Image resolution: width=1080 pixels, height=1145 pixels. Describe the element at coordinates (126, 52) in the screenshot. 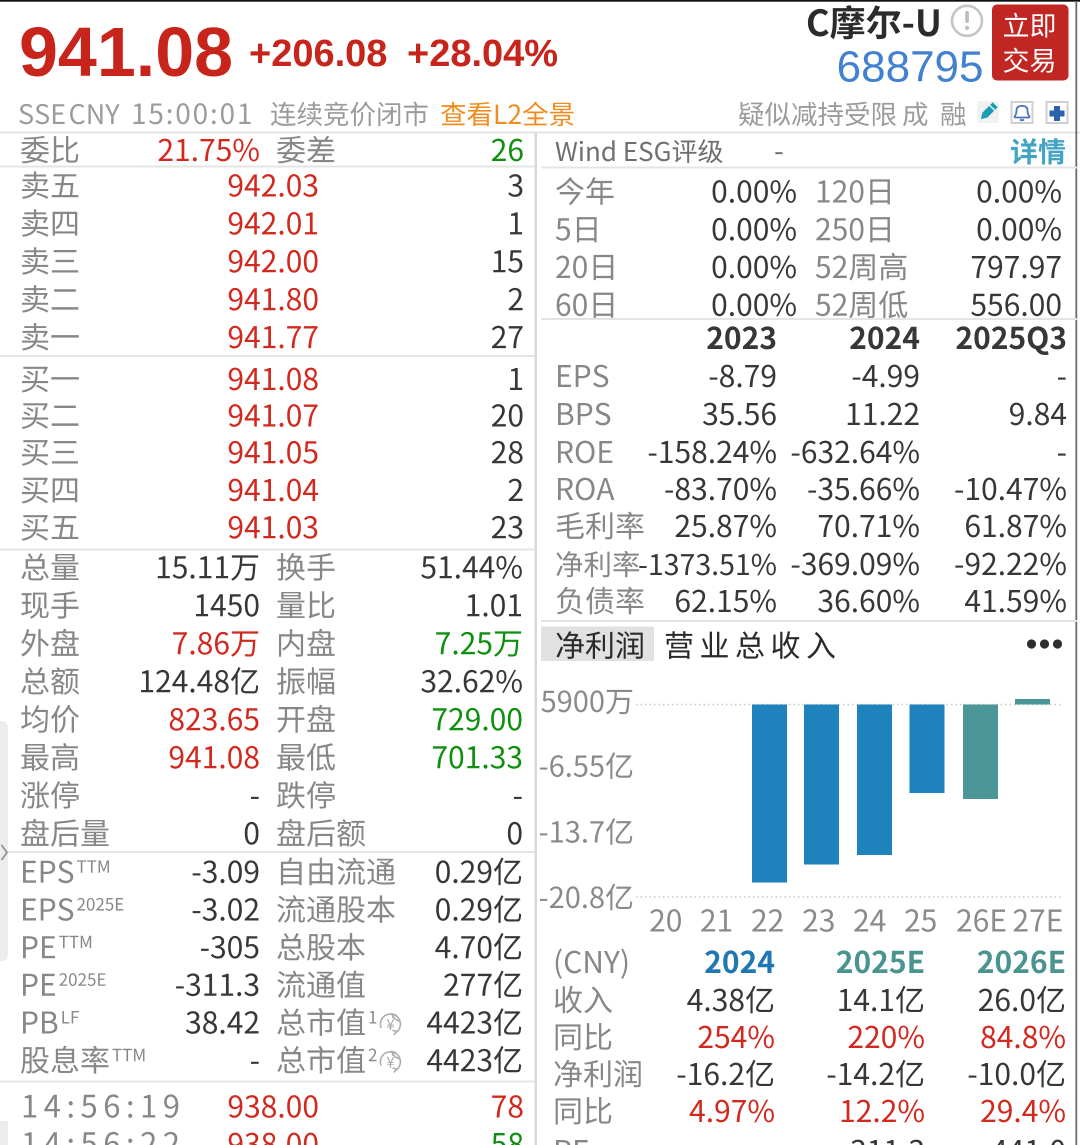

I see `svg-text: 941.08` at that location.